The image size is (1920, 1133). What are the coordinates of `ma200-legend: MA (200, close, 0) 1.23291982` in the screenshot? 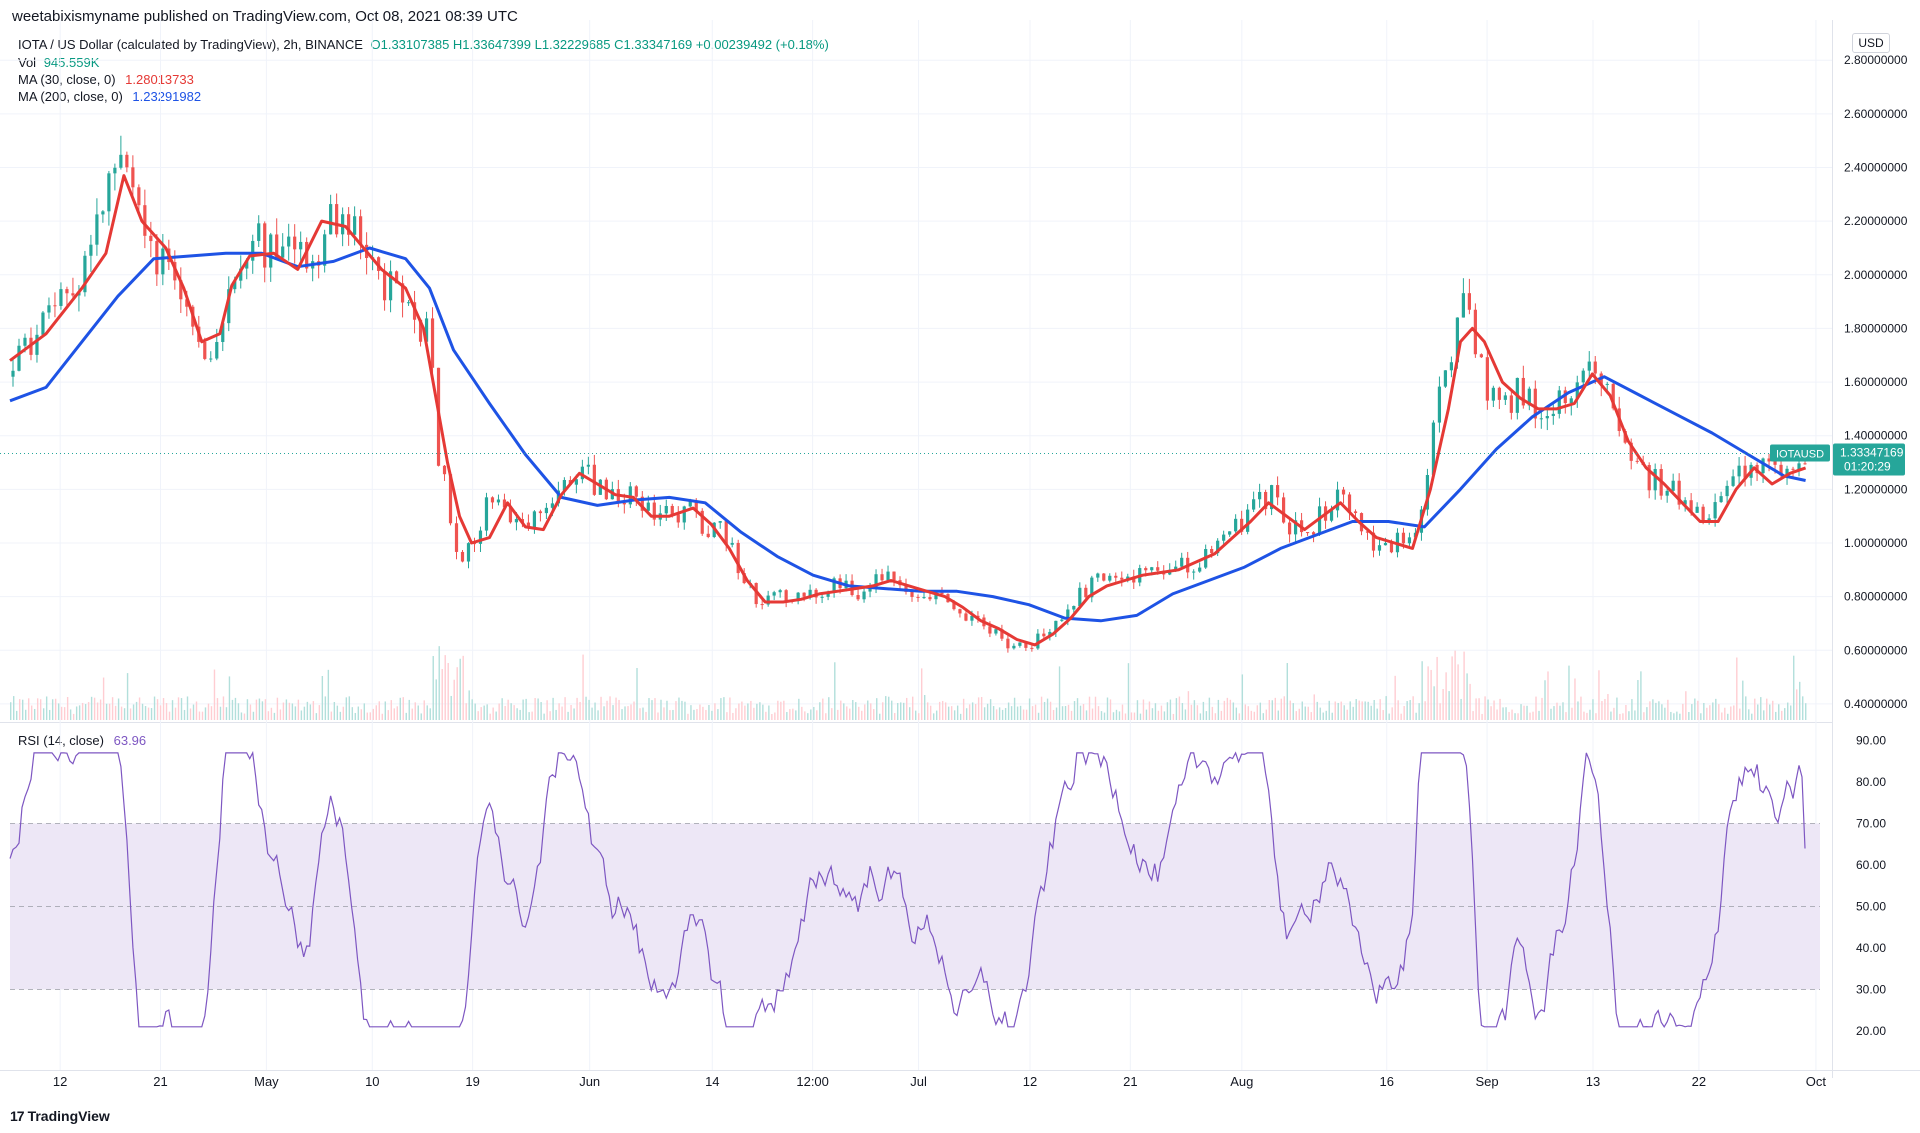 It's located at (109, 96).